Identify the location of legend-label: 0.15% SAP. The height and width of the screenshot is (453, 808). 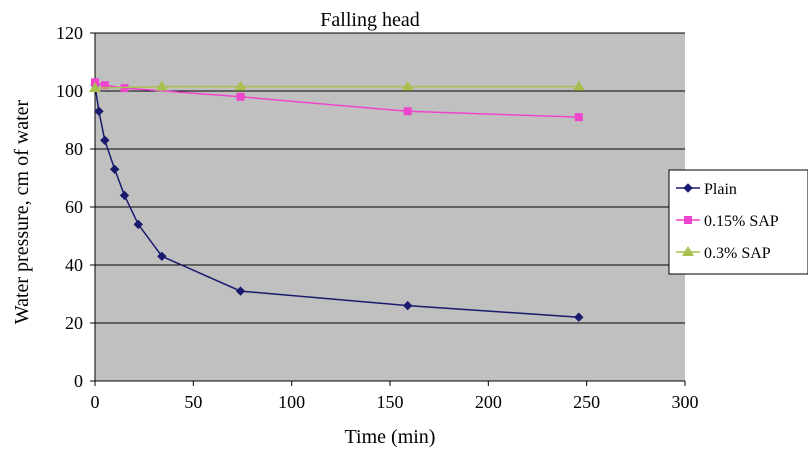
(741, 221).